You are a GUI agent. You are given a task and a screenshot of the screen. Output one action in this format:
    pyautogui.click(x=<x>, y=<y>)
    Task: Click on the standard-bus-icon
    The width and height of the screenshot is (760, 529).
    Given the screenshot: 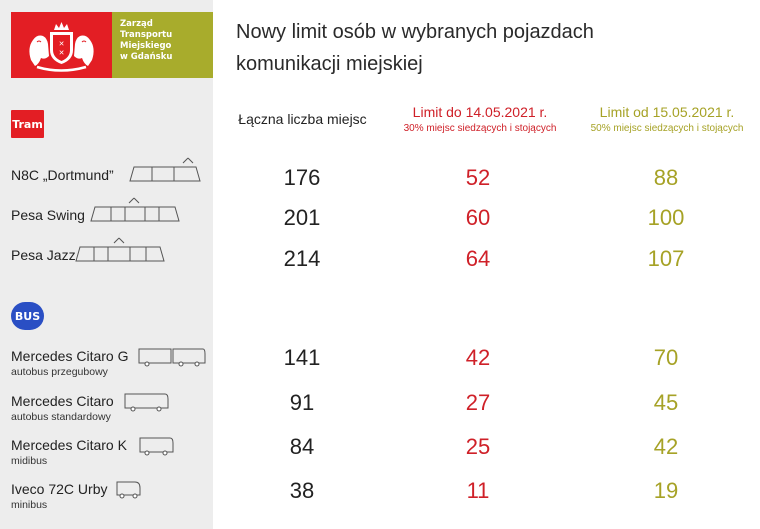 What is the action you would take?
    pyautogui.click(x=146, y=402)
    